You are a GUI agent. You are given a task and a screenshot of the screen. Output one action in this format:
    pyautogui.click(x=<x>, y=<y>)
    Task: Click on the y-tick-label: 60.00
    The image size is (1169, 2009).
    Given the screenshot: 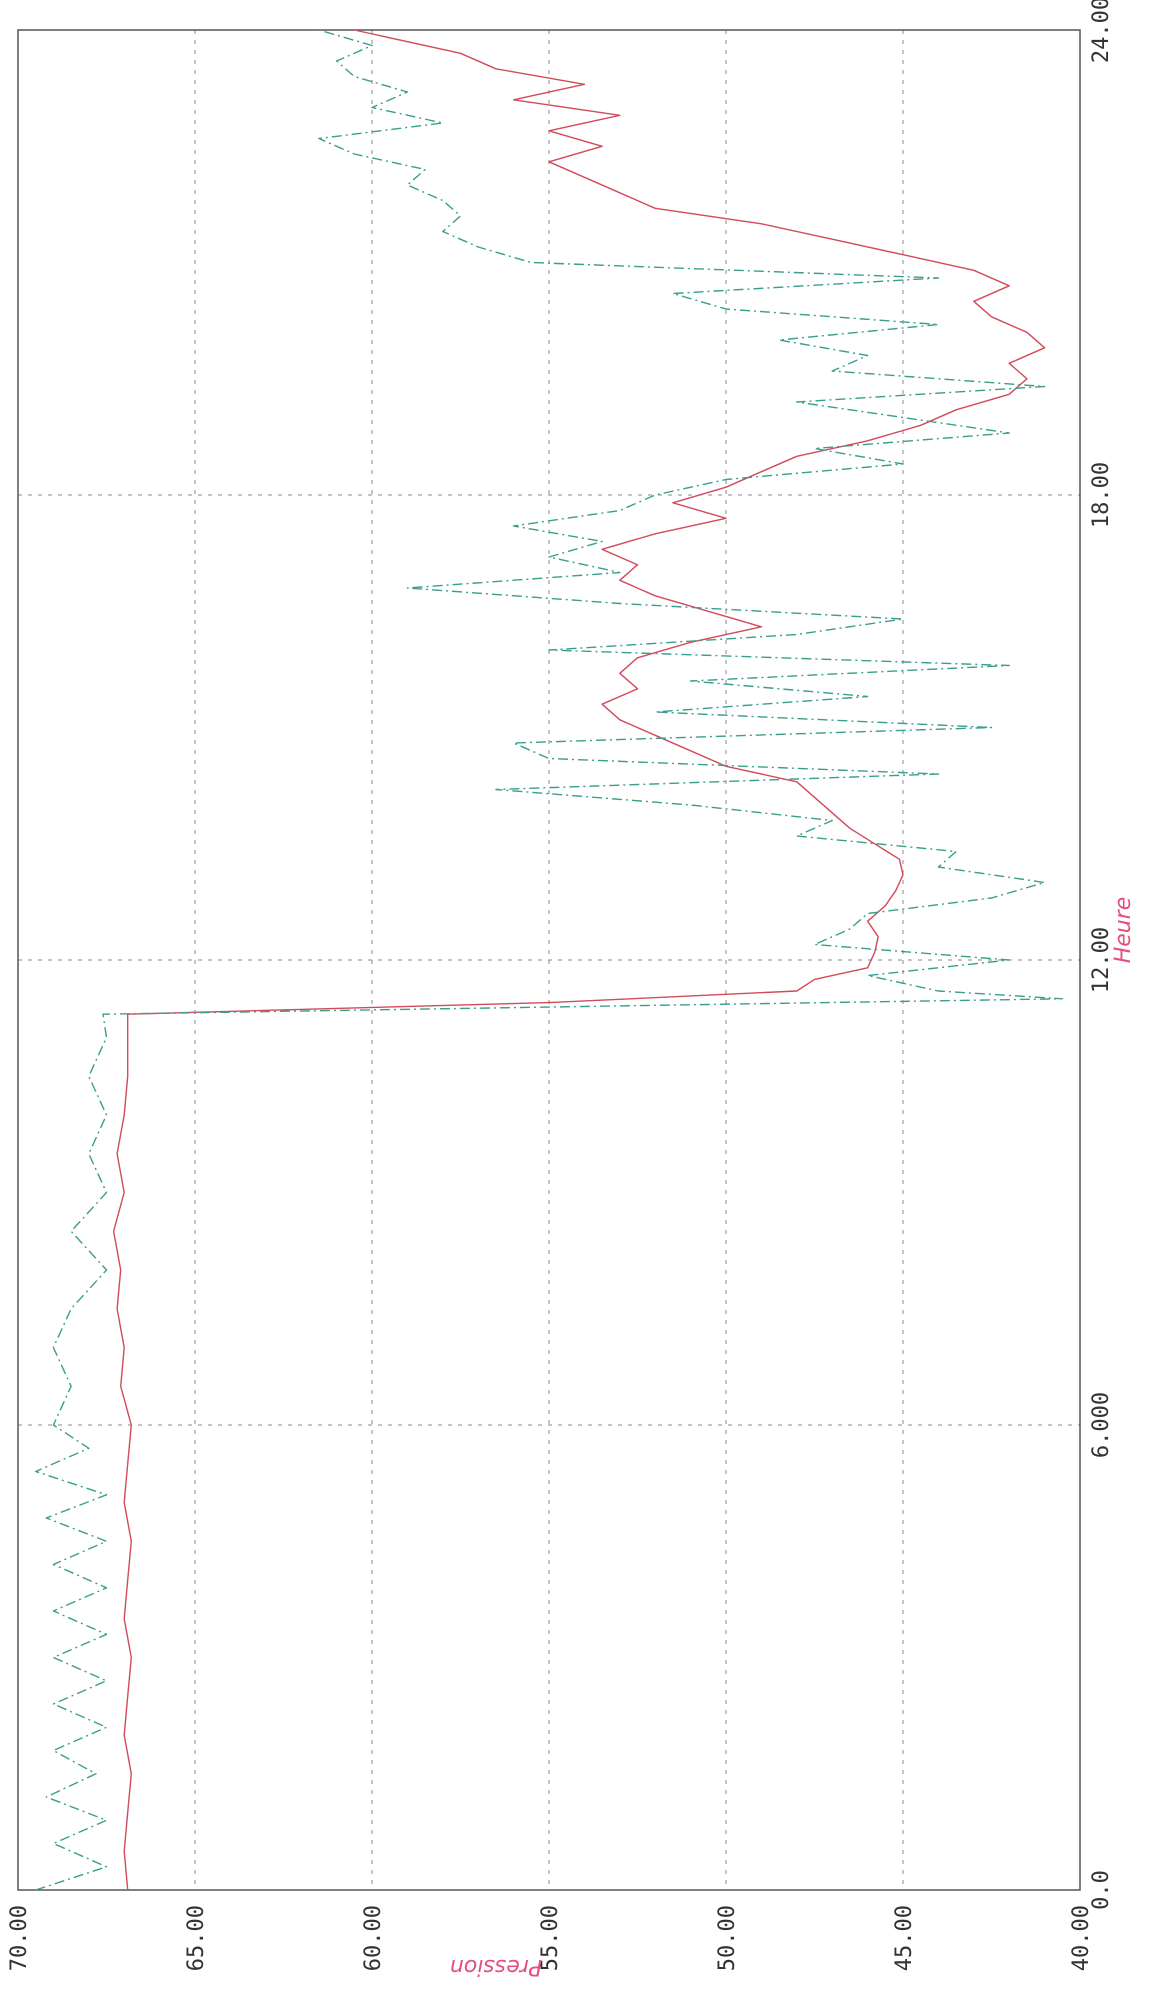 What is the action you would take?
    pyautogui.click(x=373, y=1938)
    